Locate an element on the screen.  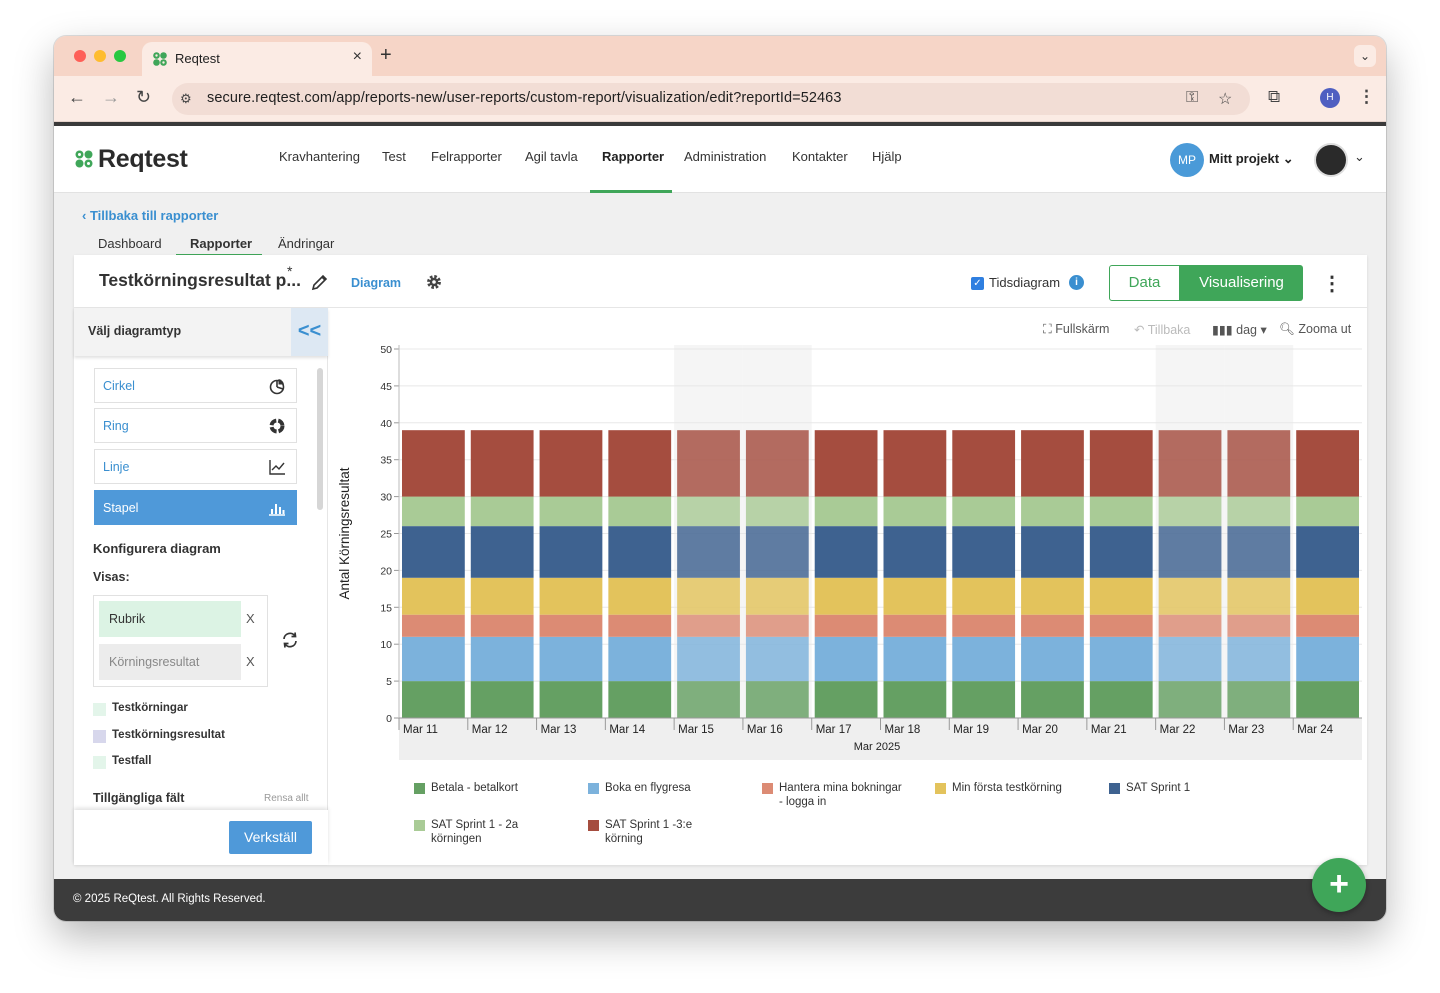
chart-type-cirkel: Cirkel is located at coordinates (195, 385).